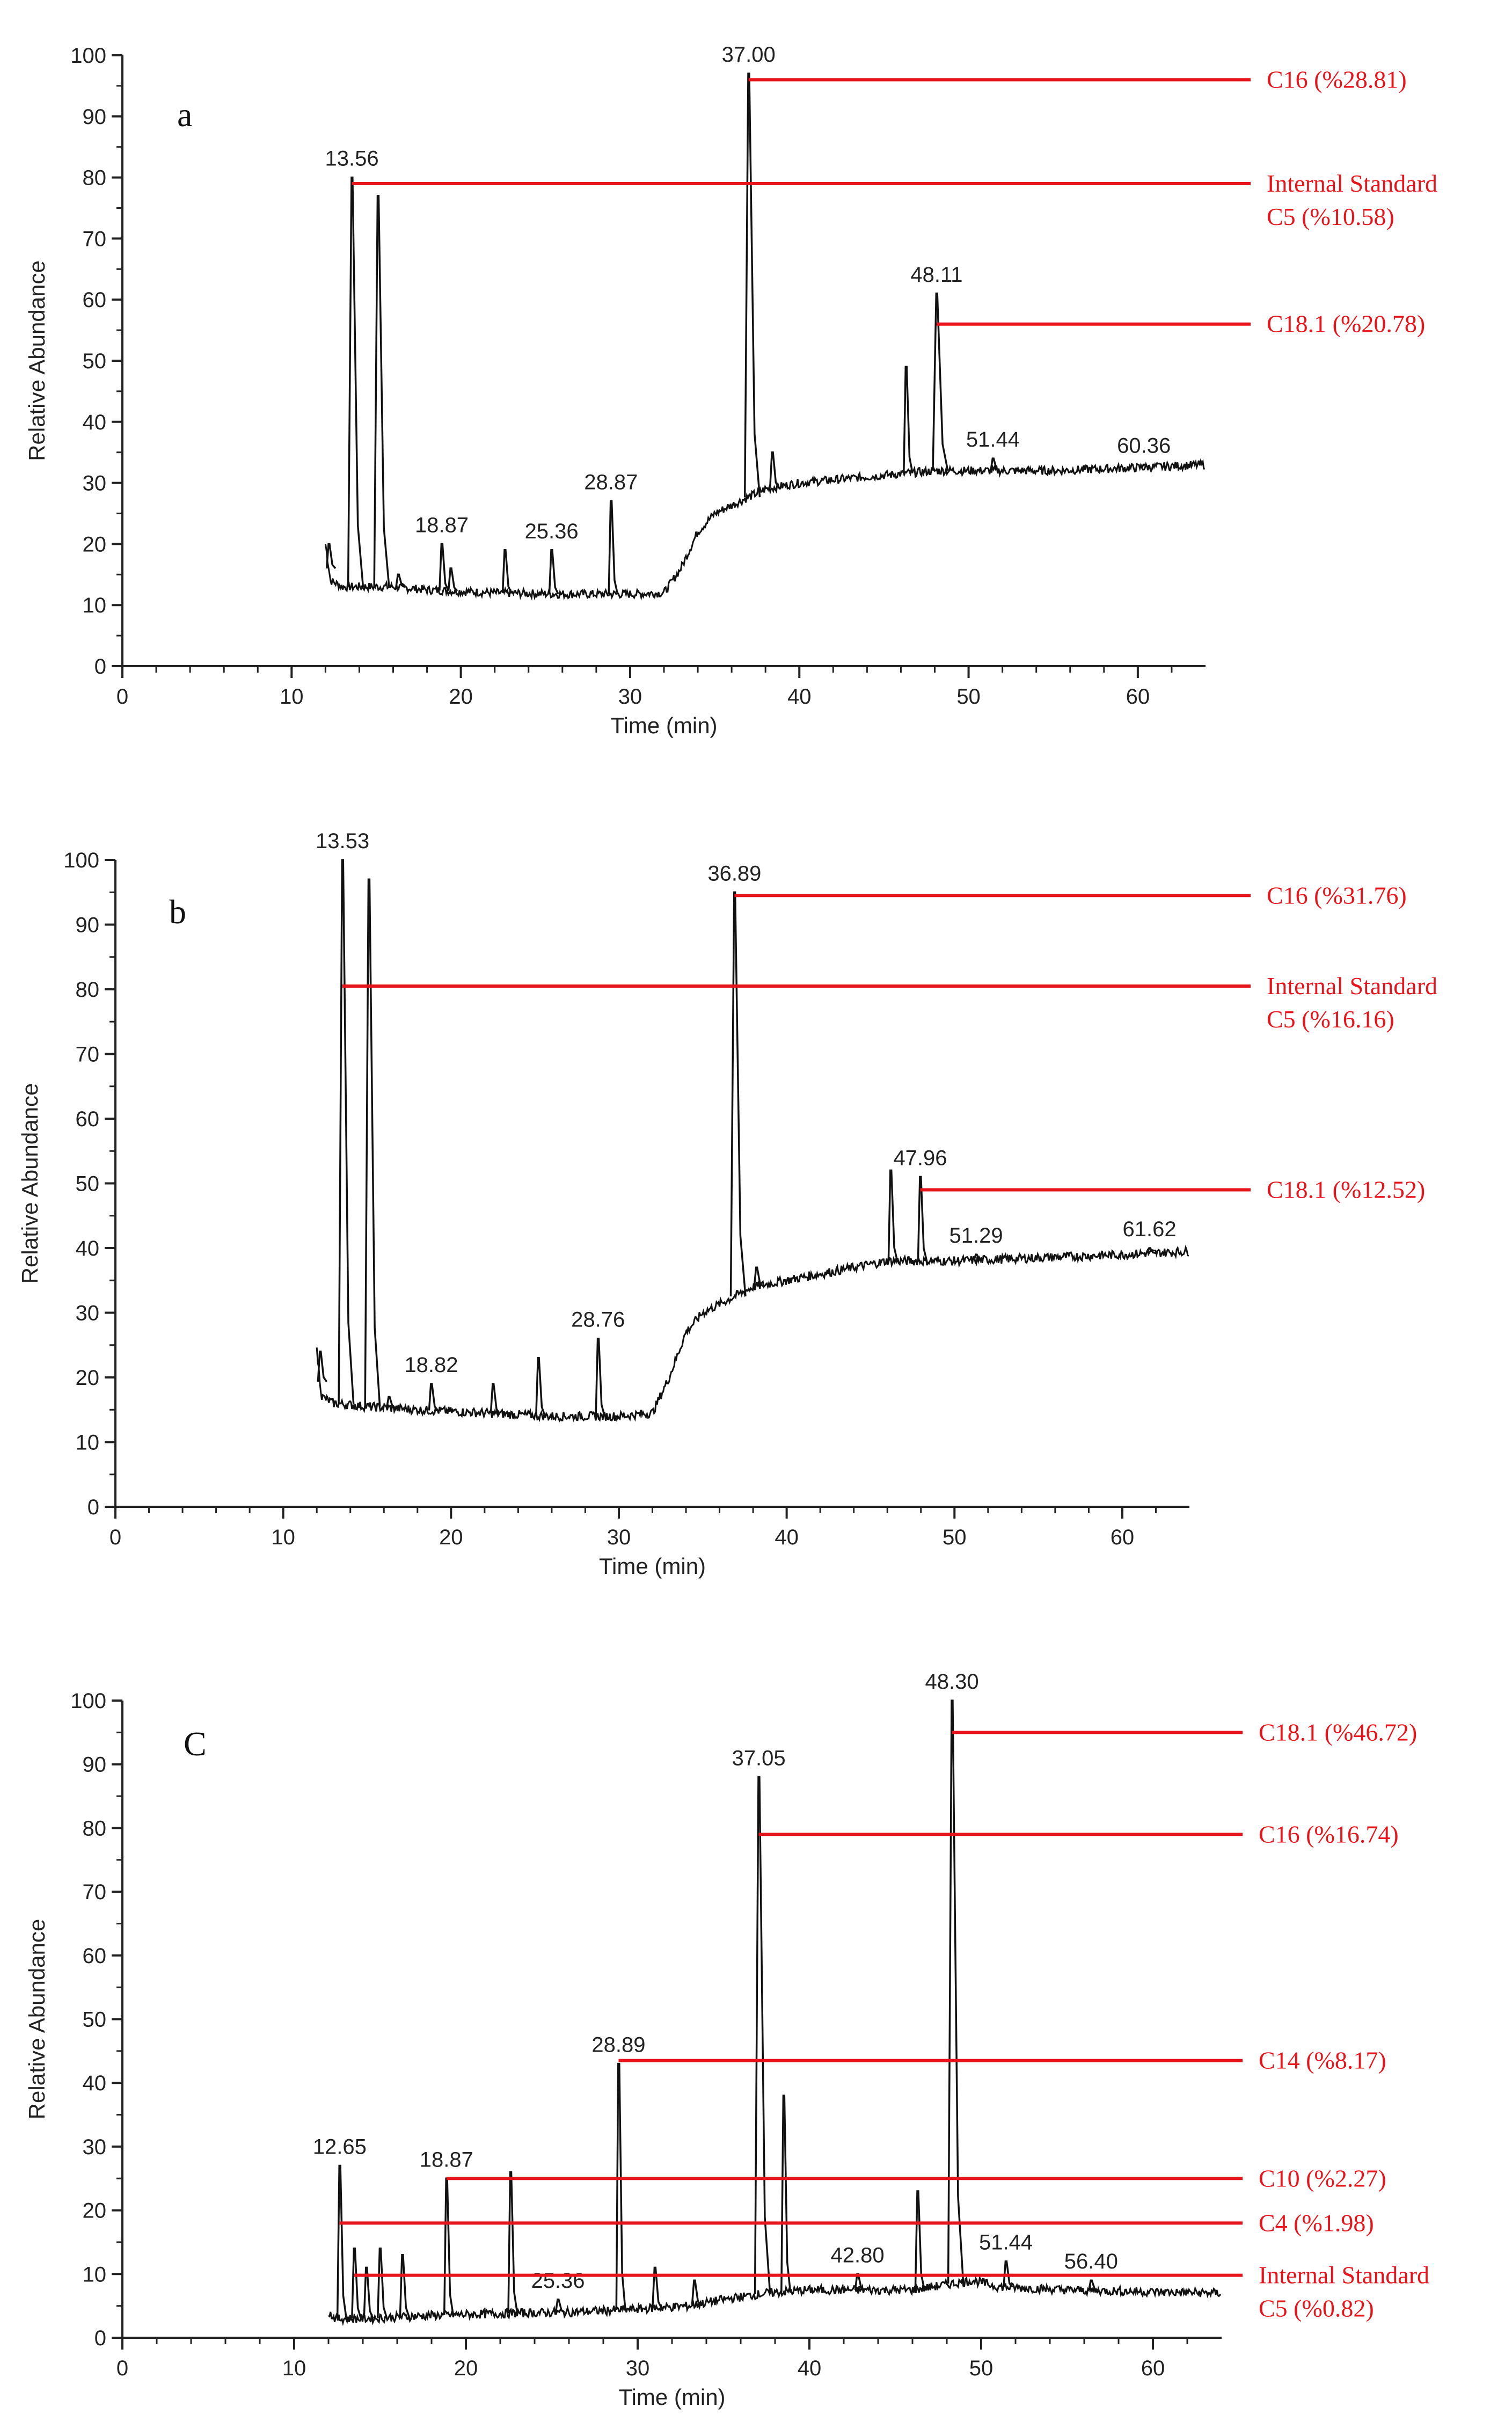  What do you see at coordinates (442, 525) in the screenshot?
I see `peak-label: 18.87` at bounding box center [442, 525].